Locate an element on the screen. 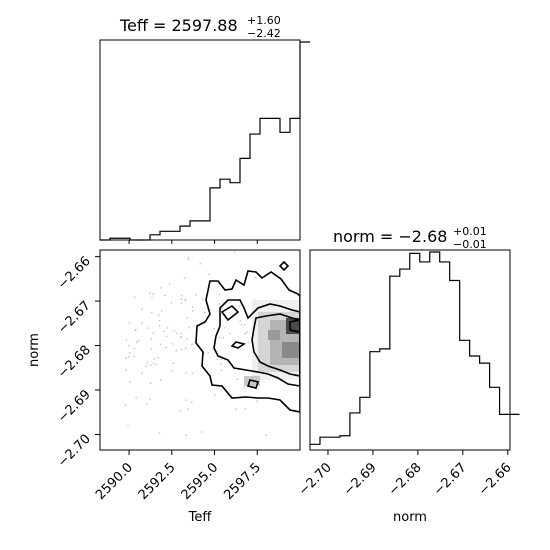  norm-x-tick-label: −2.66 is located at coordinates (495, 479).